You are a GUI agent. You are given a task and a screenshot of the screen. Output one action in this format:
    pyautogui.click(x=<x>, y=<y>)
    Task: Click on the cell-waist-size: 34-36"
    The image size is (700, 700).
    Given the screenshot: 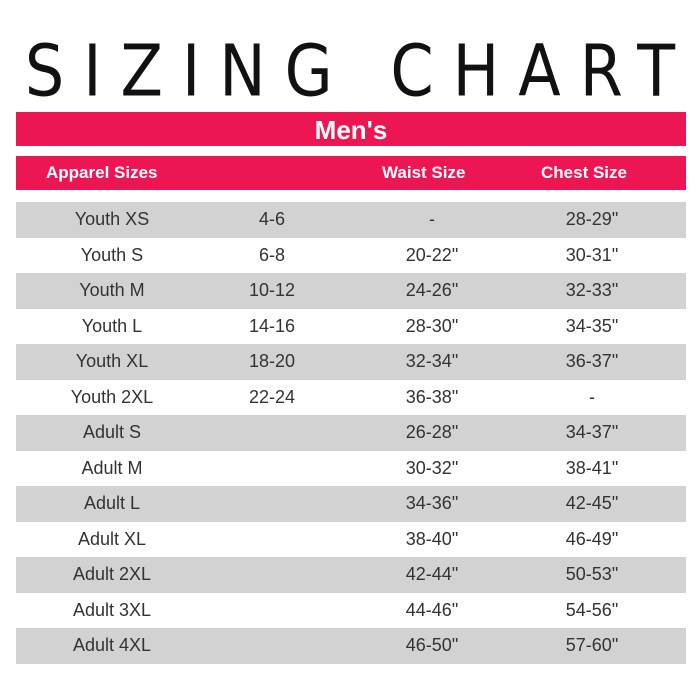 What is the action you would take?
    pyautogui.click(x=432, y=503)
    